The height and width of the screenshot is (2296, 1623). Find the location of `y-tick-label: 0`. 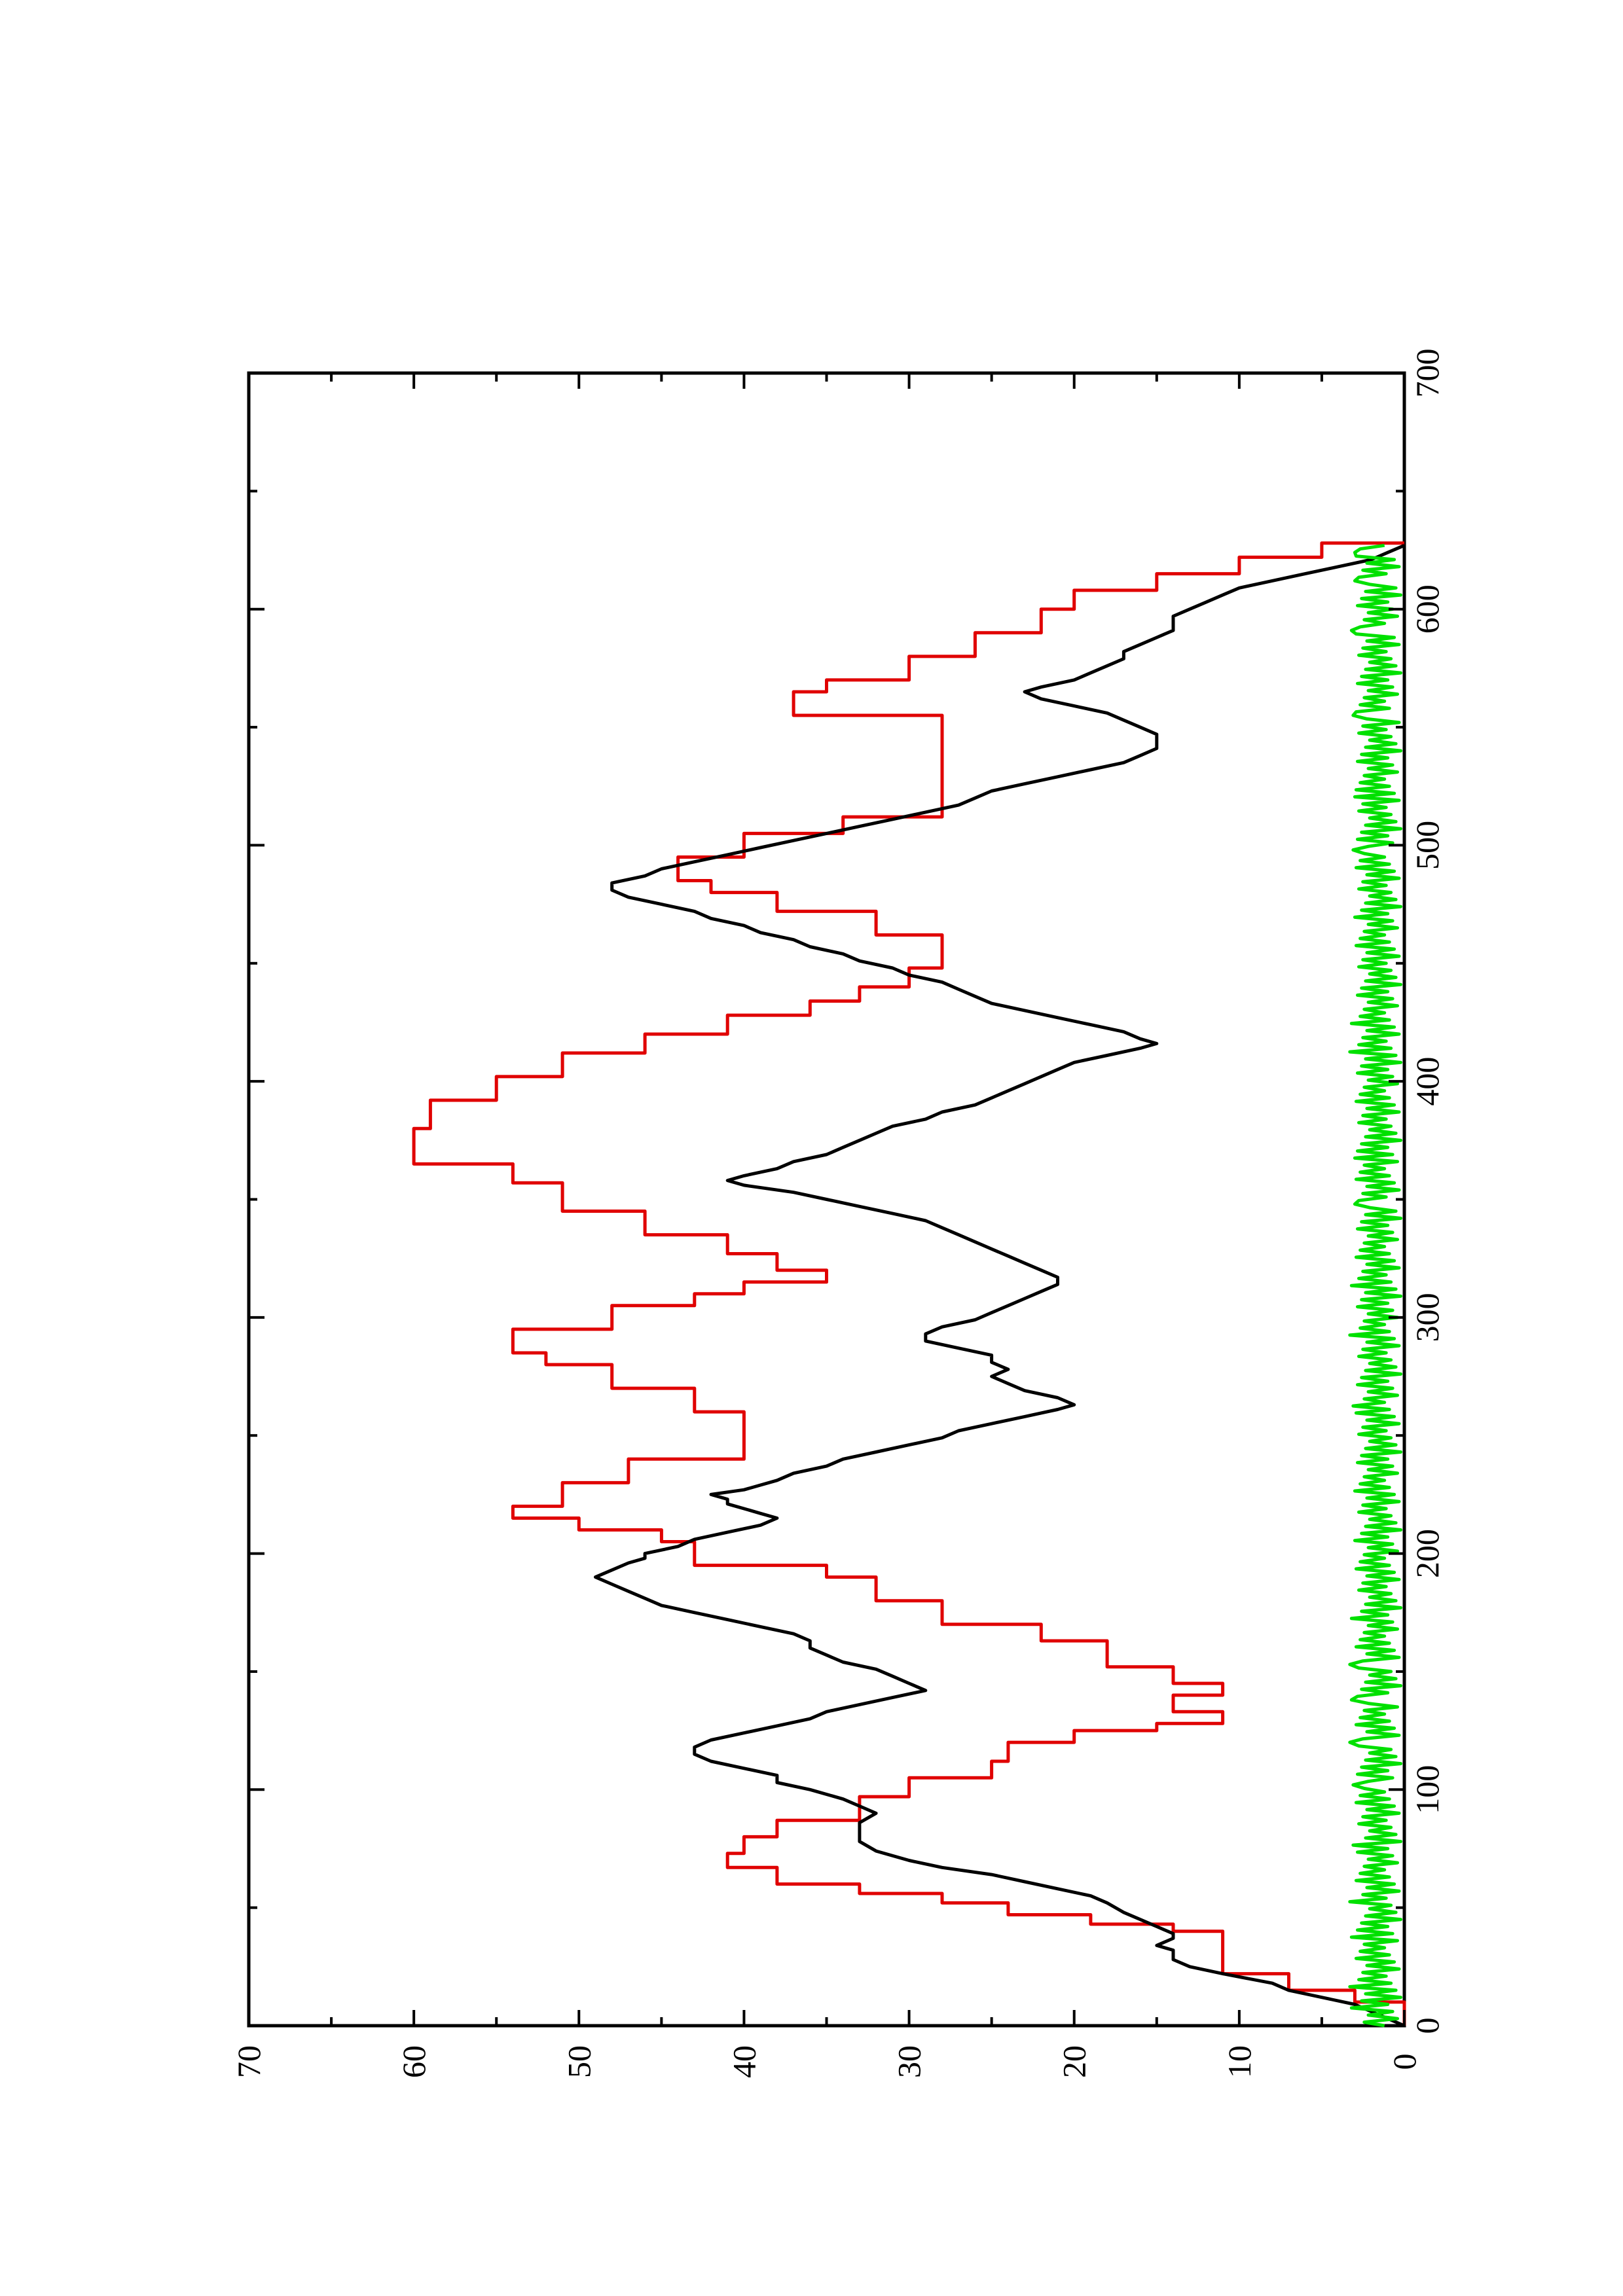

y-tick-label: 0 is located at coordinates (1404, 2062).